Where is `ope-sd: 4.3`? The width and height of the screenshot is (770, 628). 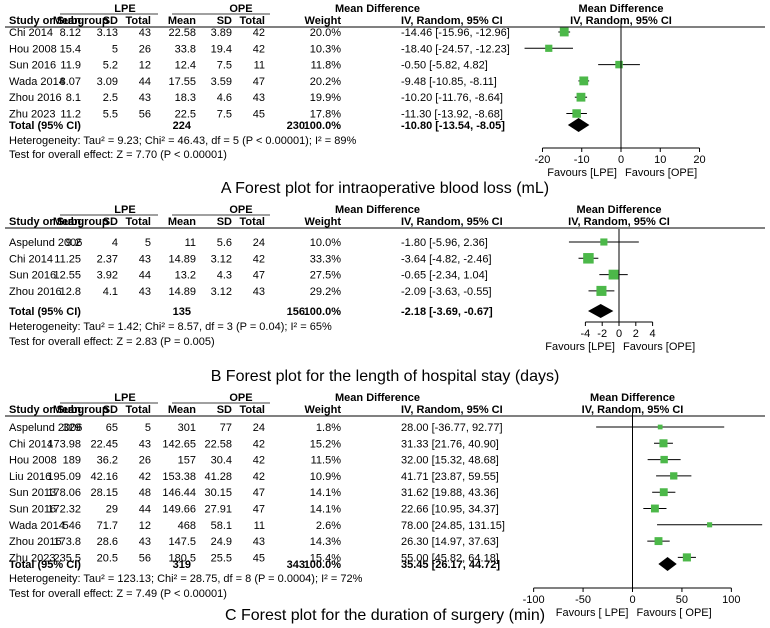
ope-sd: 4.3 is located at coordinates (224, 276).